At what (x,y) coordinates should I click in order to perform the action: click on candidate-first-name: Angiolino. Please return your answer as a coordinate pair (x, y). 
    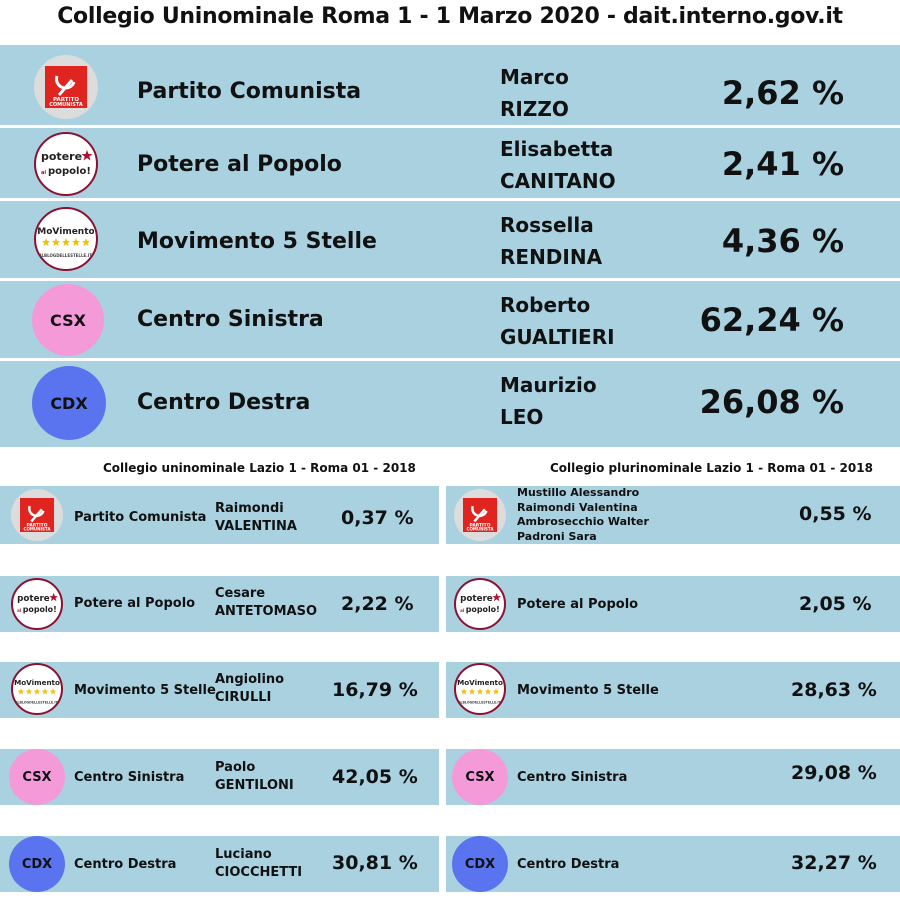
    Looking at the image, I should click on (250, 679).